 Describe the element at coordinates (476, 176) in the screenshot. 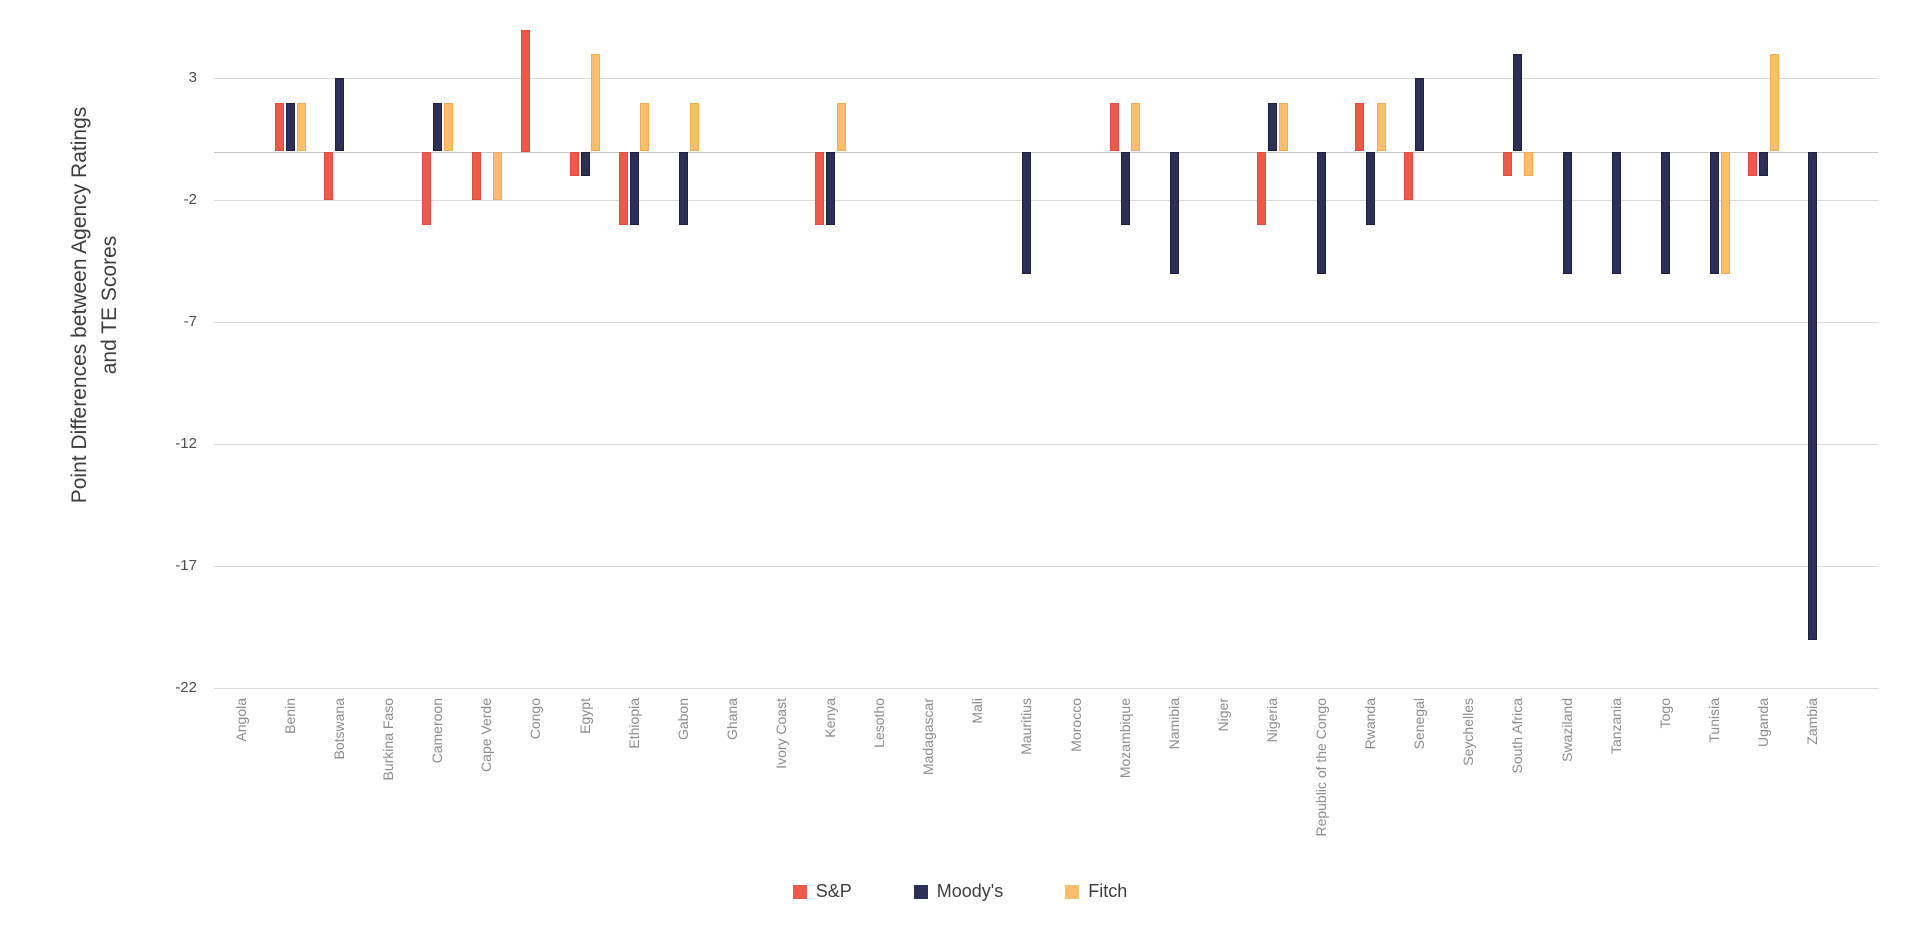

I see `bar-s-p-cape-verde` at that location.